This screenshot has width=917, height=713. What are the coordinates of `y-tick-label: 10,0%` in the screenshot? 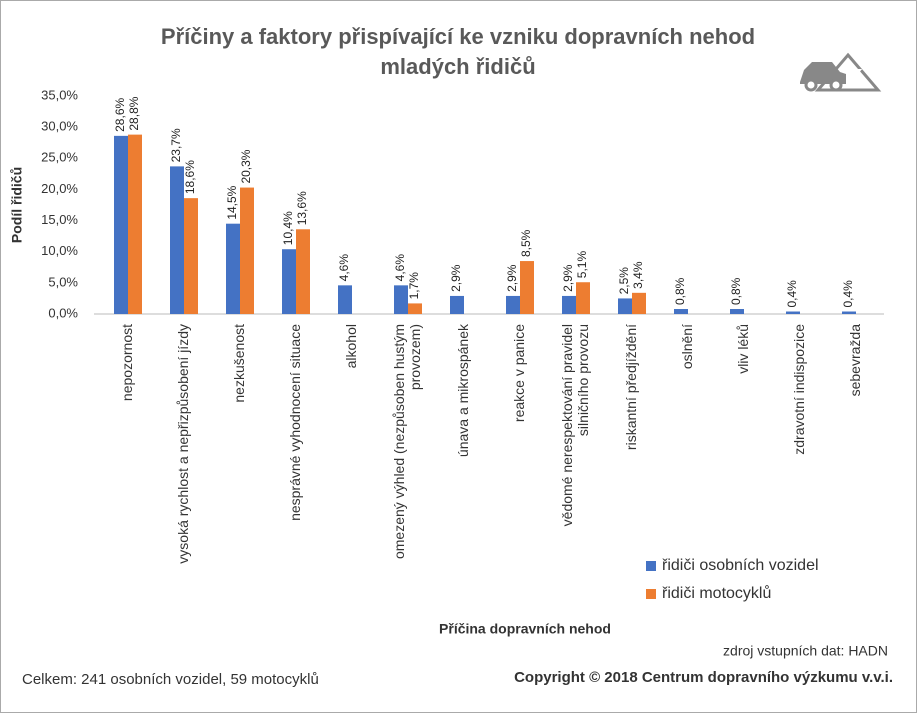 It's located at (59, 250).